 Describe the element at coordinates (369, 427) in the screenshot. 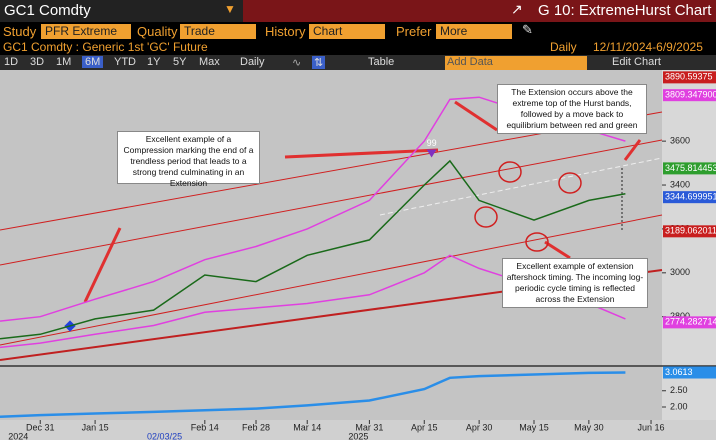

I see `x-tick-label: Mar 31` at that location.